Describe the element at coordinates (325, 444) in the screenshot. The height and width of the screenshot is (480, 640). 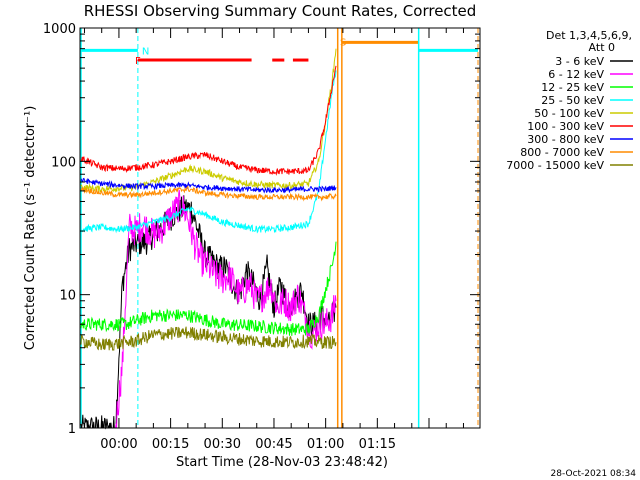
I see `x-tick-label: 01:00` at that location.